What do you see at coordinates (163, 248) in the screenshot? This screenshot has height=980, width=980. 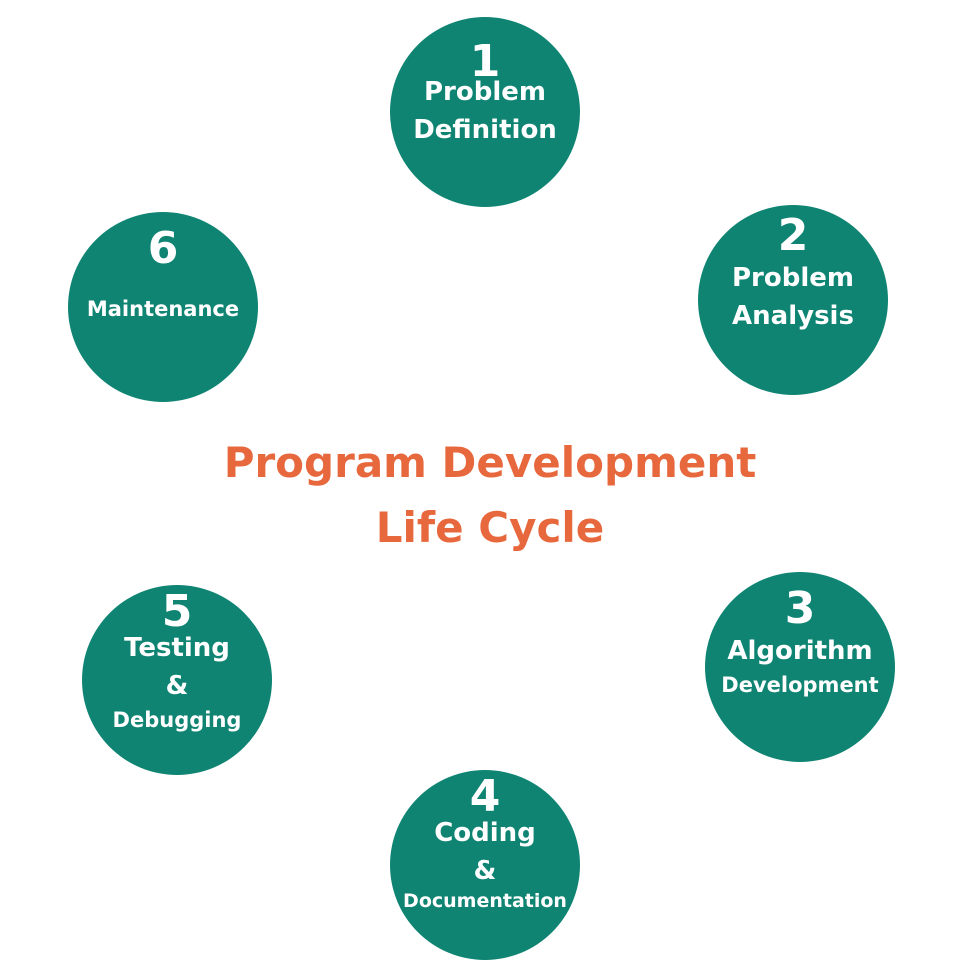 I see `step-number: 6` at bounding box center [163, 248].